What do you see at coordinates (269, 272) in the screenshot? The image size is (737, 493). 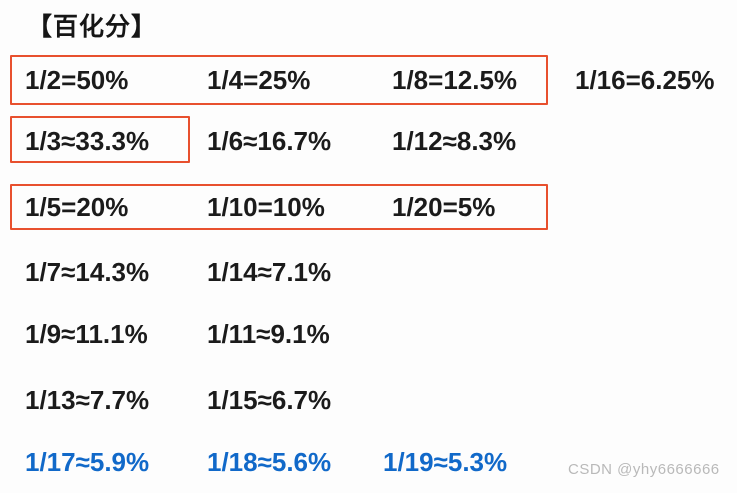 I see `formula-1-14: 1/14≈7.1%` at bounding box center [269, 272].